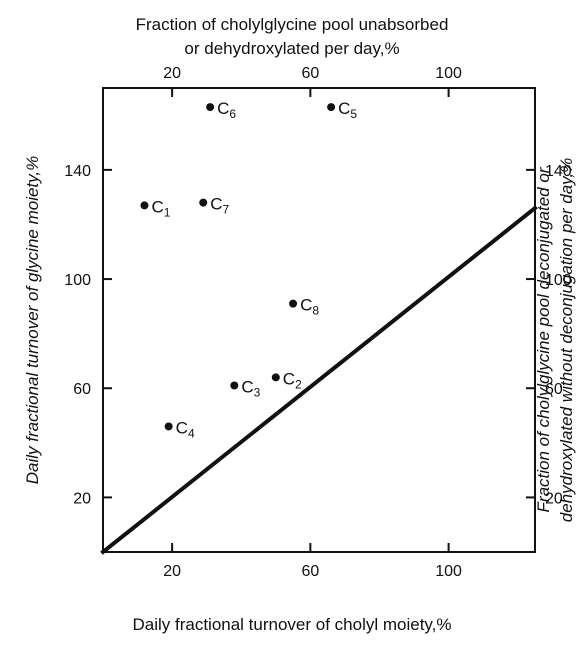 Image resolution: width=584 pixels, height=656 pixels. I want to click on y-tick-label-left: 100, so click(77, 280).